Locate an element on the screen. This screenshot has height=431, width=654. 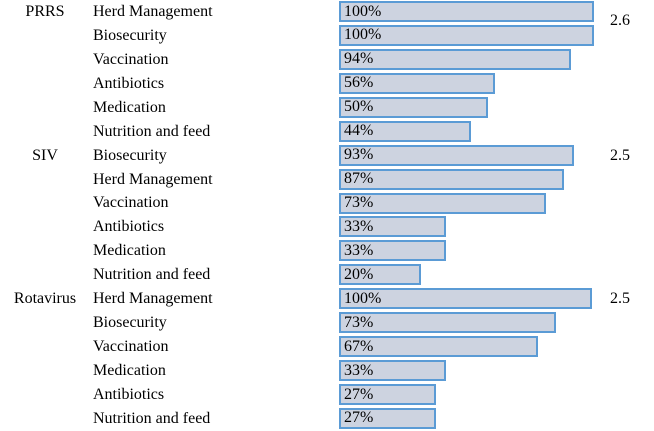
percentage-bar: 93% is located at coordinates (456, 155).